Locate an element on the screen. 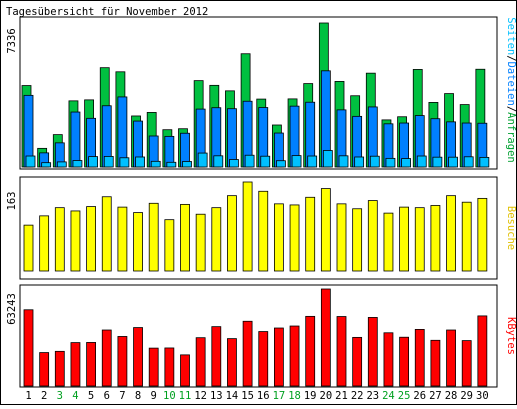  legend-hits: Seiten/Dateien/Anfragen is located at coordinates (510, 89).